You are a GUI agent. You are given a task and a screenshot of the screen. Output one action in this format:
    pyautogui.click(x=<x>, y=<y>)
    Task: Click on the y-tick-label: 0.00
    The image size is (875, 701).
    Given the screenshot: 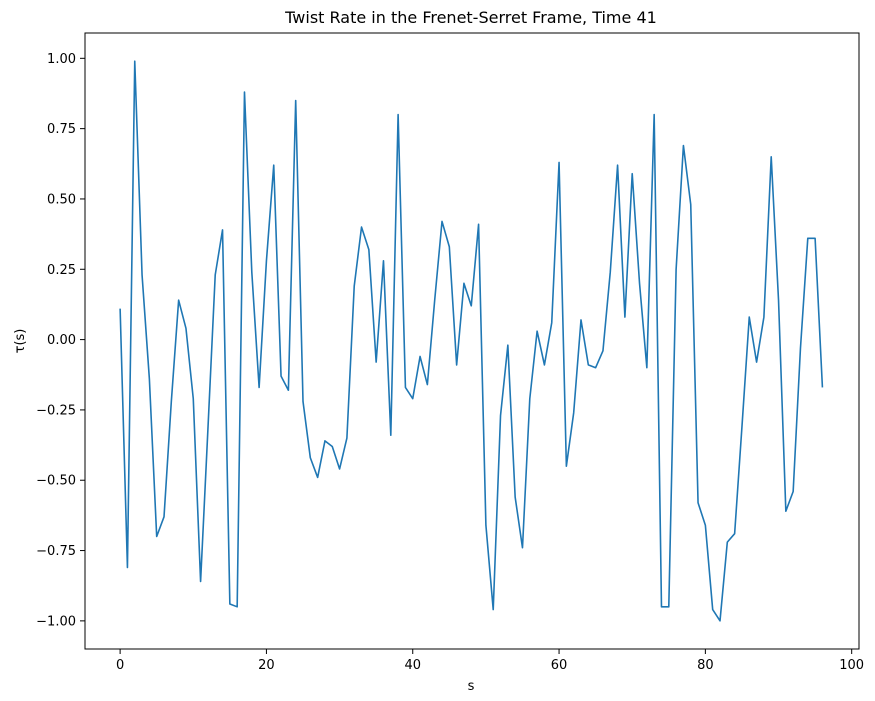 What is the action you would take?
    pyautogui.click(x=61, y=340)
    